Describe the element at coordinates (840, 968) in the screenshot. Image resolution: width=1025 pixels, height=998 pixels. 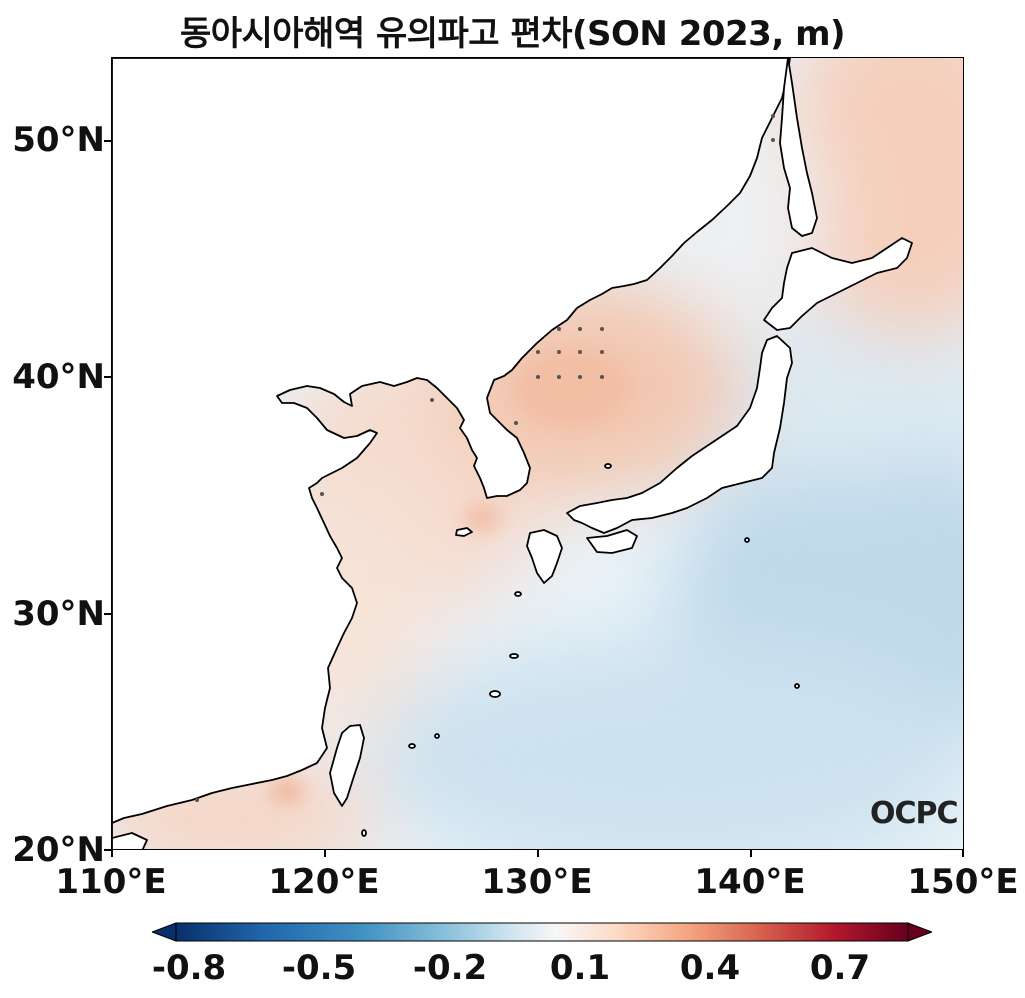
I see `colorbar-tick-07: 0.7` at that location.